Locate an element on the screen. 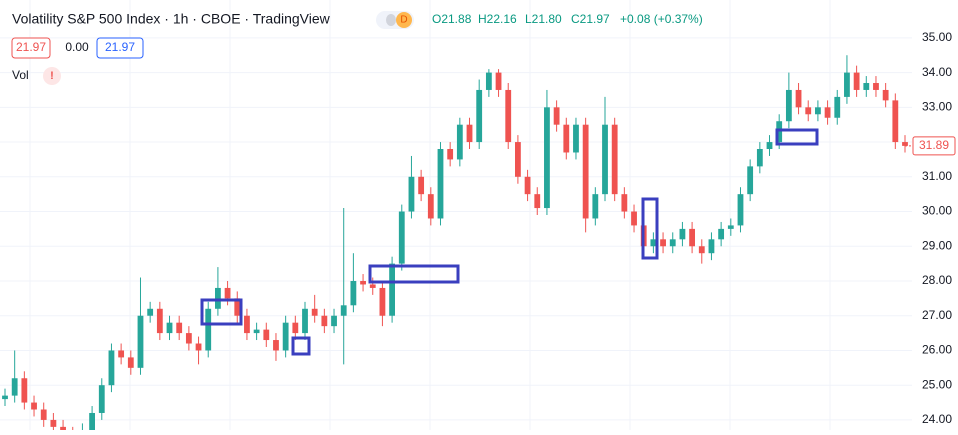 This screenshot has width=958, height=435. y-tick-label: 28.00 is located at coordinates (937, 280).